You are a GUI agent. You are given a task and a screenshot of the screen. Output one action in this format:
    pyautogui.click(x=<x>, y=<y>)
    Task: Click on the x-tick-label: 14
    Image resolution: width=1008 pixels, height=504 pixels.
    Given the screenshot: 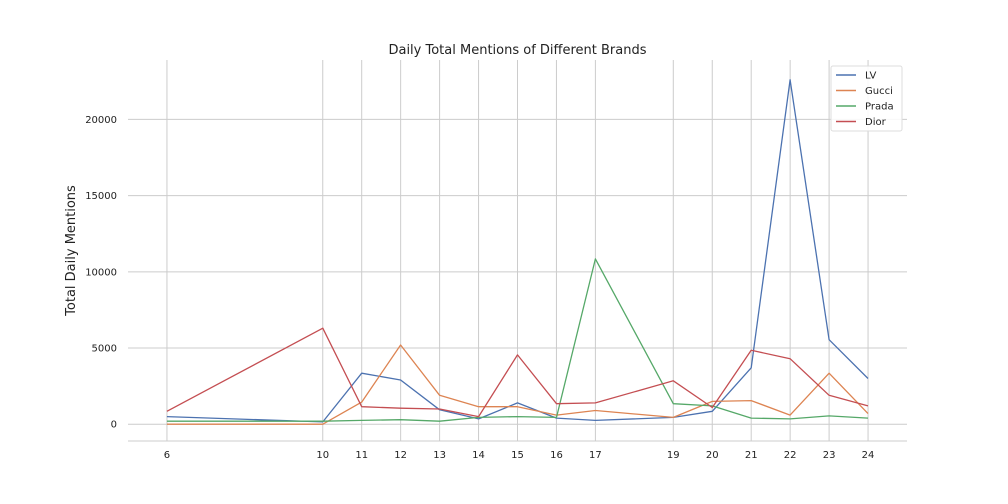 What is the action you would take?
    pyautogui.click(x=478, y=455)
    